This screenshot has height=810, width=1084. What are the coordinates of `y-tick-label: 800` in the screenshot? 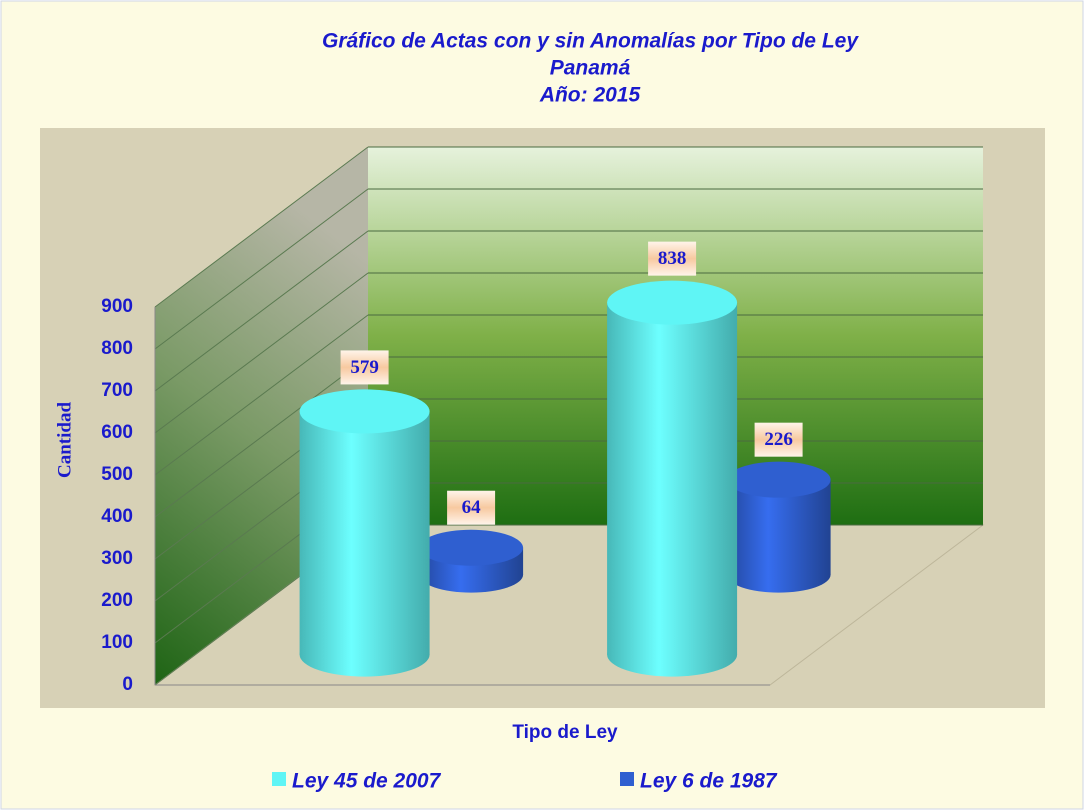 It's located at (117, 348).